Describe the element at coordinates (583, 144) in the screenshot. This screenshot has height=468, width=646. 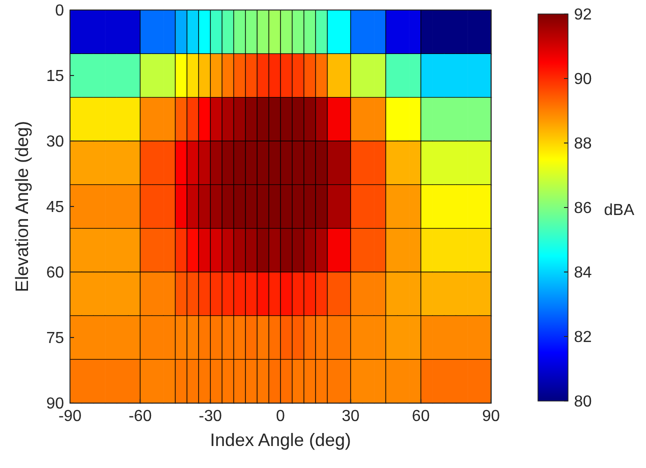
I see `color-bar-label: 88` at that location.